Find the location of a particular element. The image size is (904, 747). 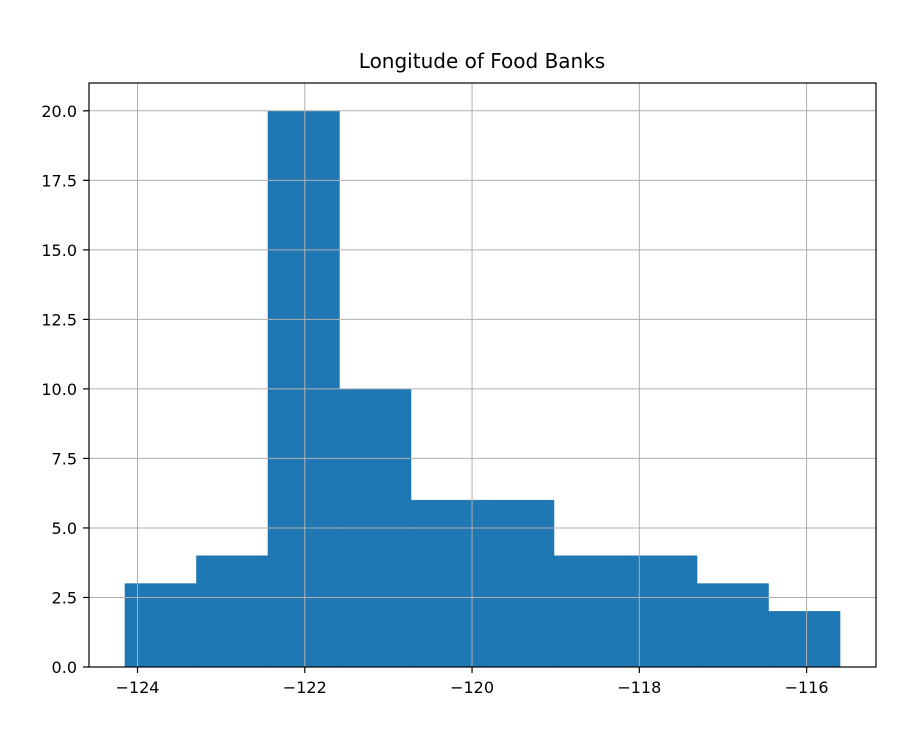

x-tick-label: −116 is located at coordinates (807, 687).